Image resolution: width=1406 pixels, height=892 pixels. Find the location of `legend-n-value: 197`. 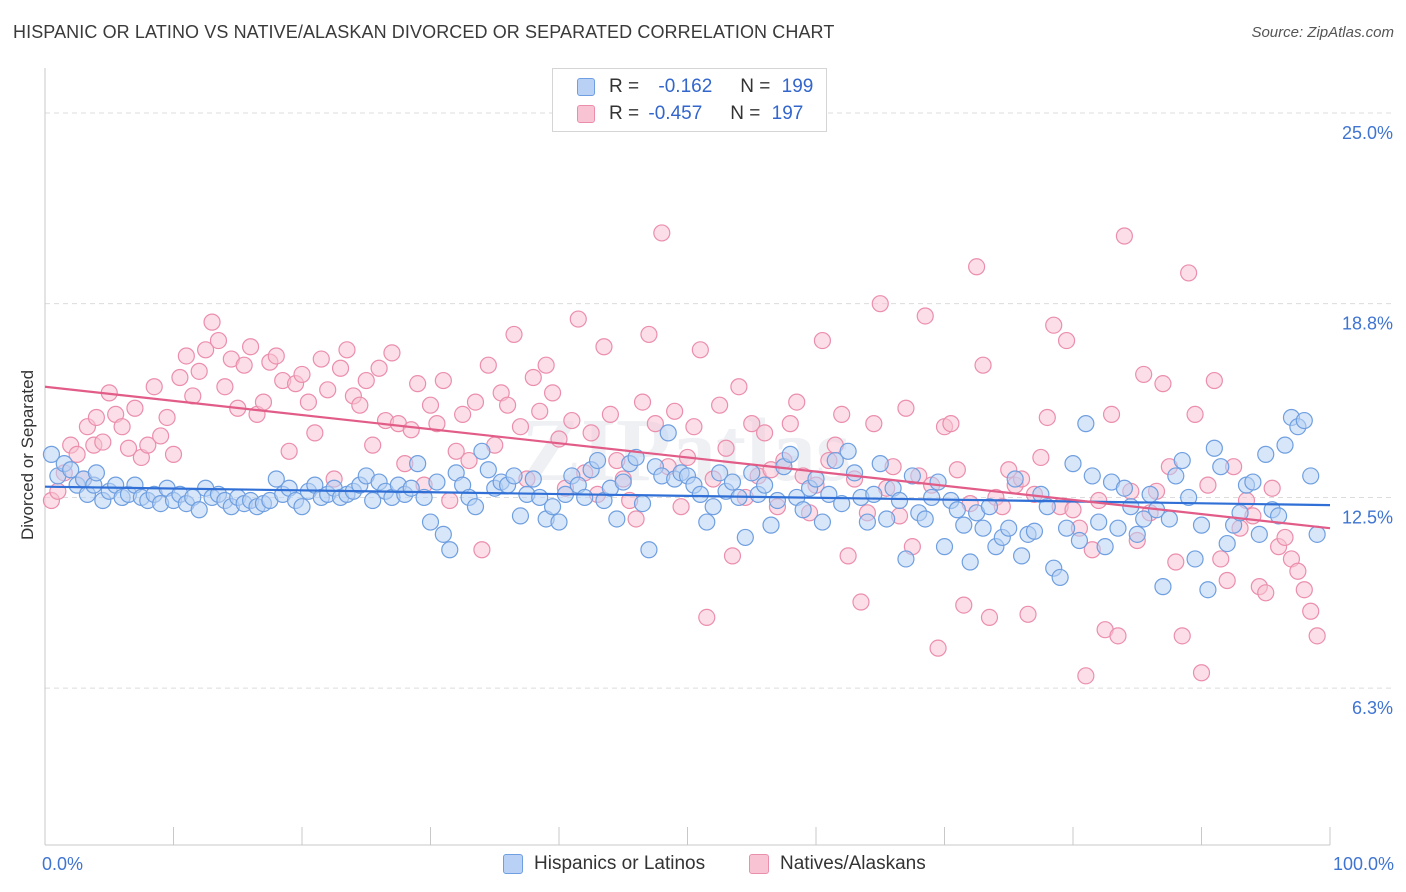

legend-n-value: 197 is located at coordinates (787, 113).